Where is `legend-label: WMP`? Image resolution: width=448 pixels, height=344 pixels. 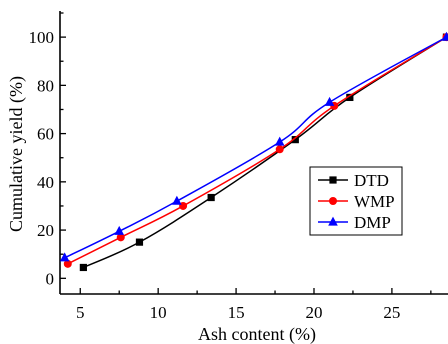
legend-label: WMP is located at coordinates (374, 201).